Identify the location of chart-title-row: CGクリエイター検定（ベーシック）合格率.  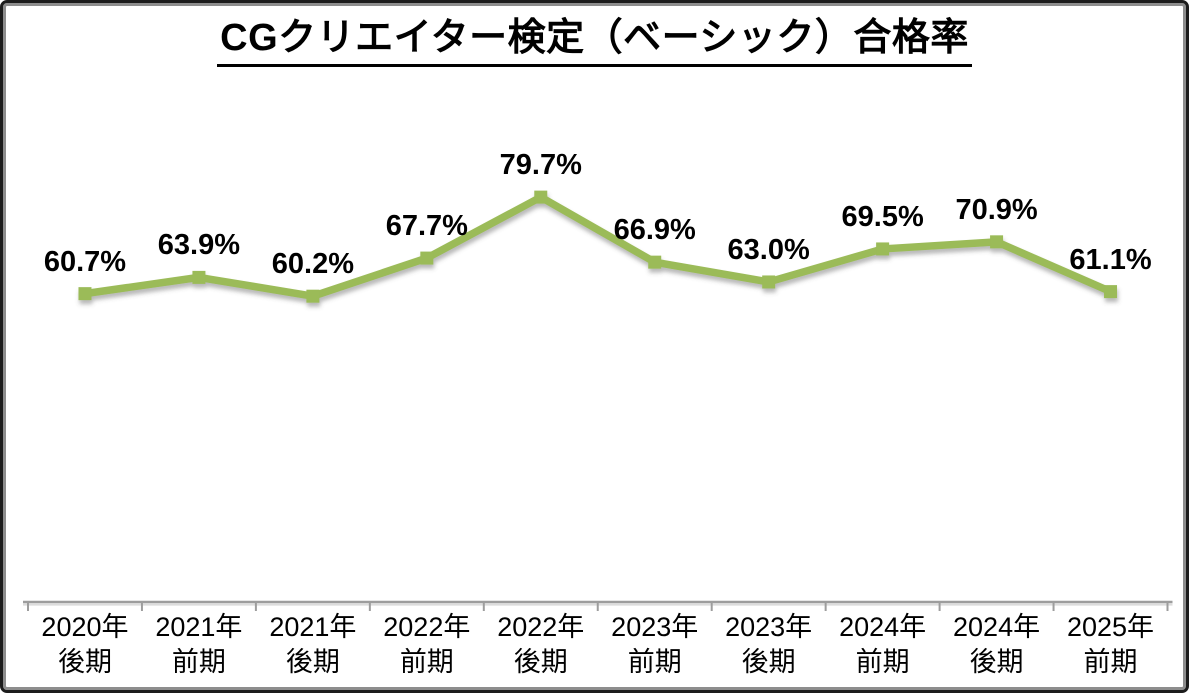
(594, 42).